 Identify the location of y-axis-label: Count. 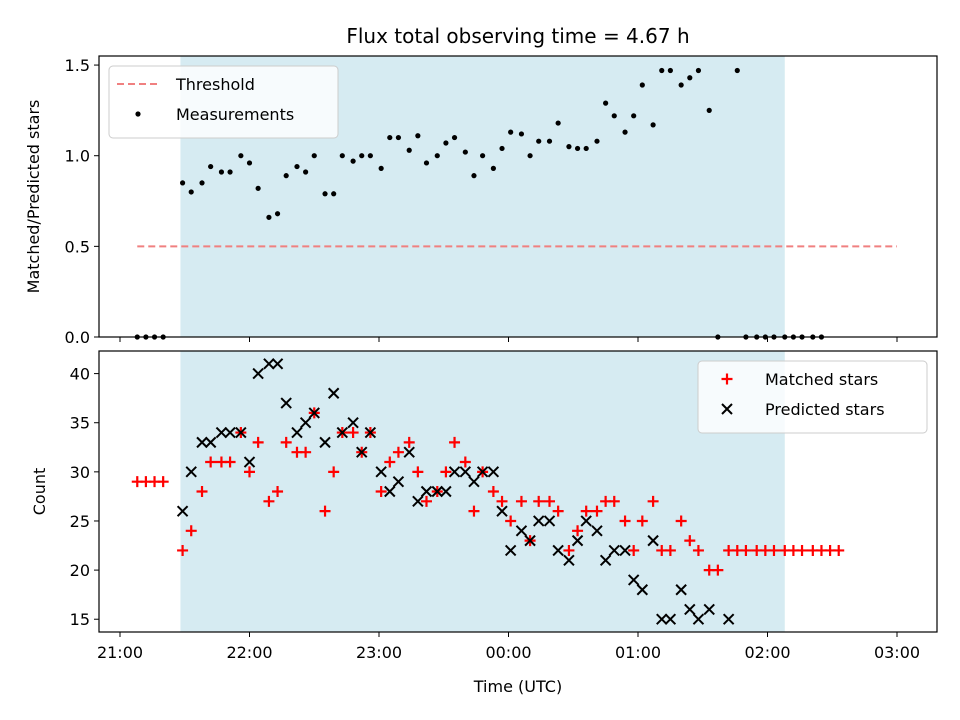
(39, 492).